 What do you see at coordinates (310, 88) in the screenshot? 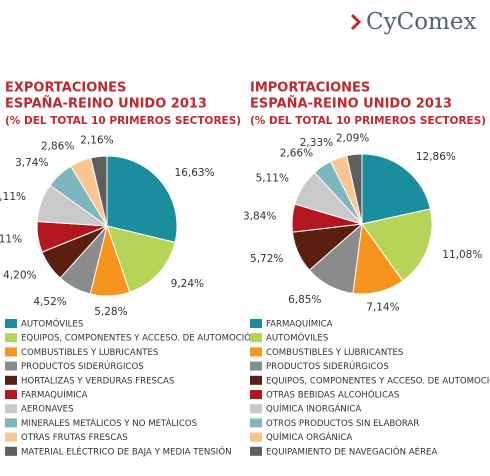
I see `chart-title: IMPORTACIONES` at bounding box center [310, 88].